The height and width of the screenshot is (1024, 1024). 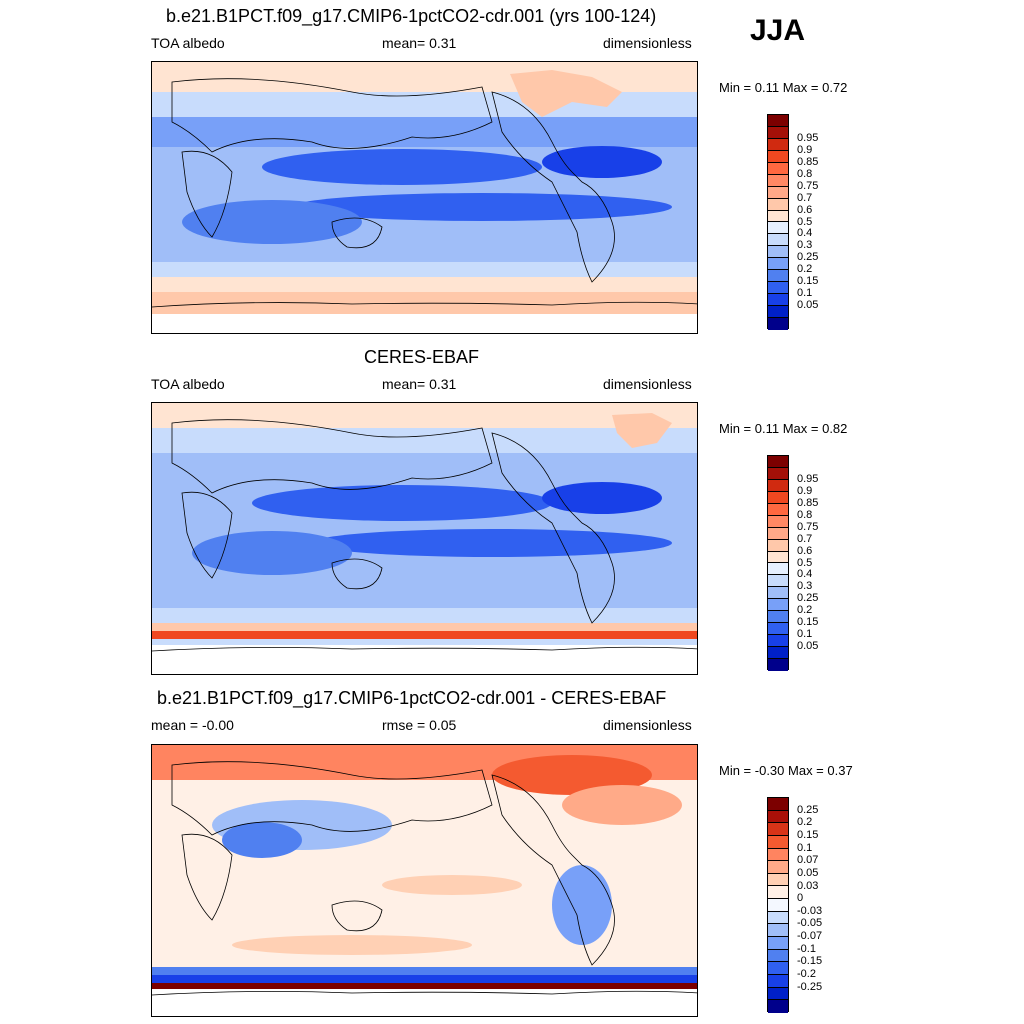 I want to click on season-label: JJA, so click(x=778, y=30).